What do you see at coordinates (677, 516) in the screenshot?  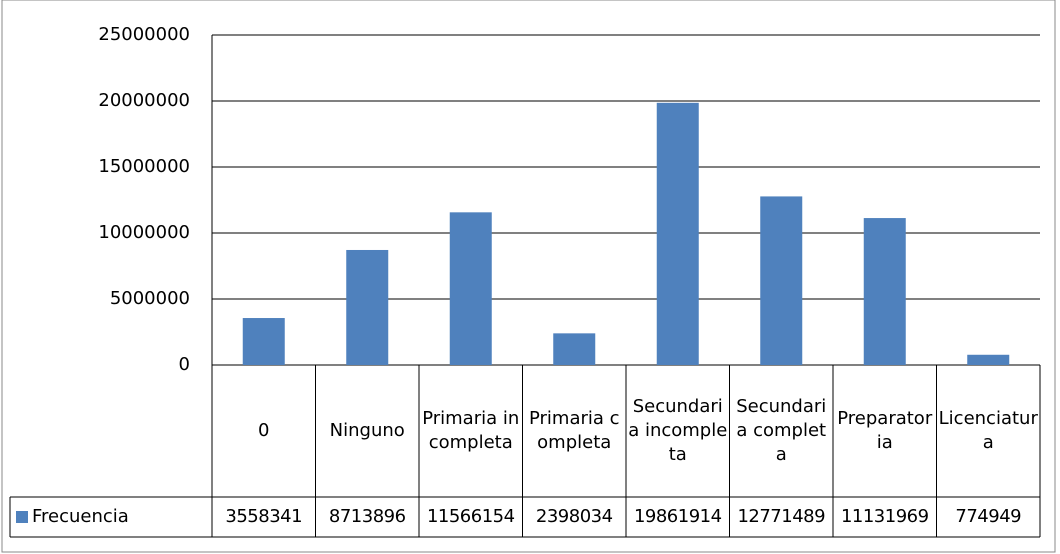 I see `data-table-value: 19861914` at bounding box center [677, 516].